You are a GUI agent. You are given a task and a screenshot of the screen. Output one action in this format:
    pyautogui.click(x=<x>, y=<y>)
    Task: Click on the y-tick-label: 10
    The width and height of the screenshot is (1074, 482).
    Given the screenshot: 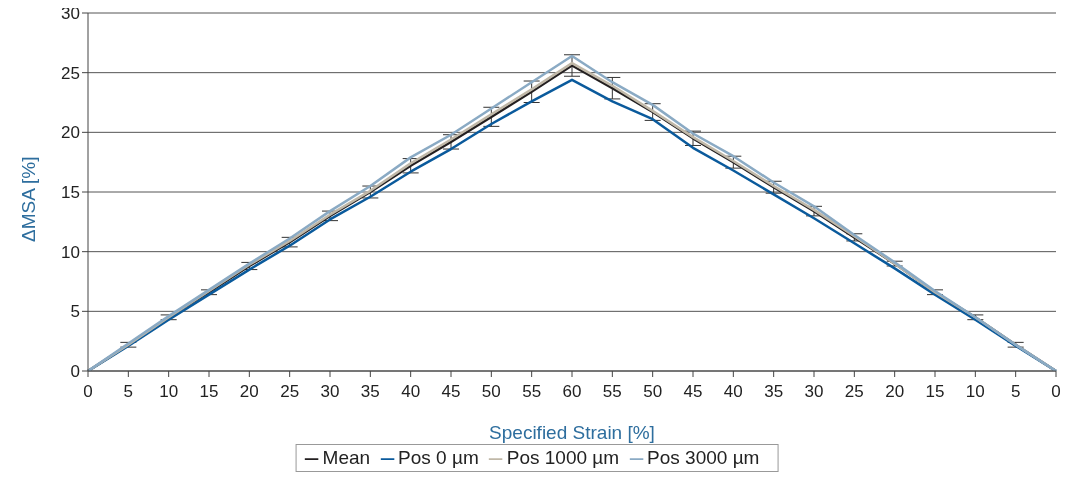 What is the action you would take?
    pyautogui.click(x=70, y=252)
    